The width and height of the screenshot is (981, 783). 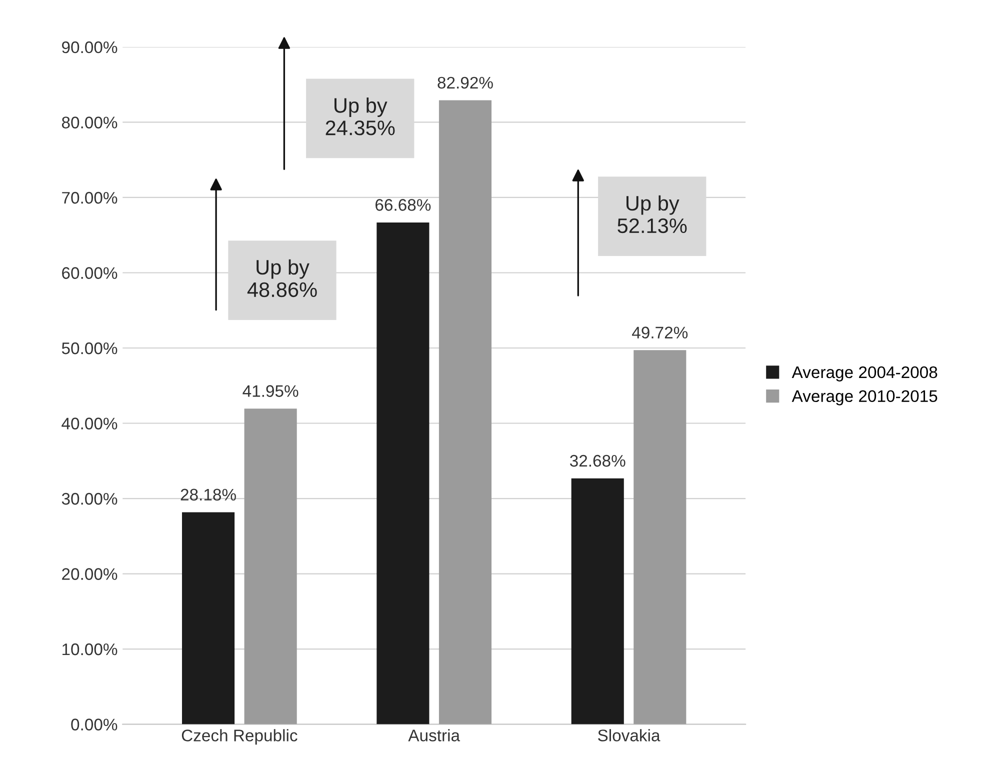 What do you see at coordinates (90, 273) in the screenshot?
I see `y-tick-label: 60.00%` at bounding box center [90, 273].